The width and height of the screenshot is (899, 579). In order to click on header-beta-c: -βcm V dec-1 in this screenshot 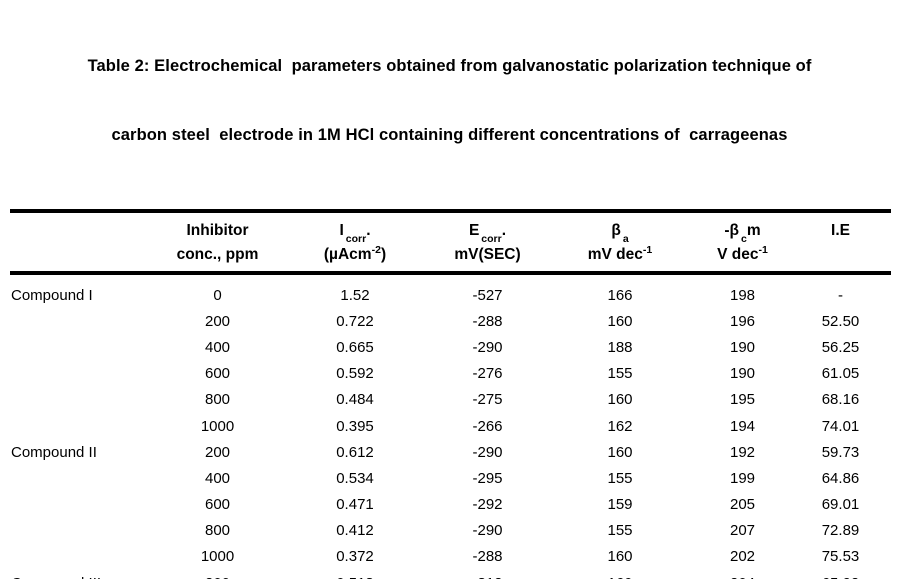, I will do `click(742, 242)`.